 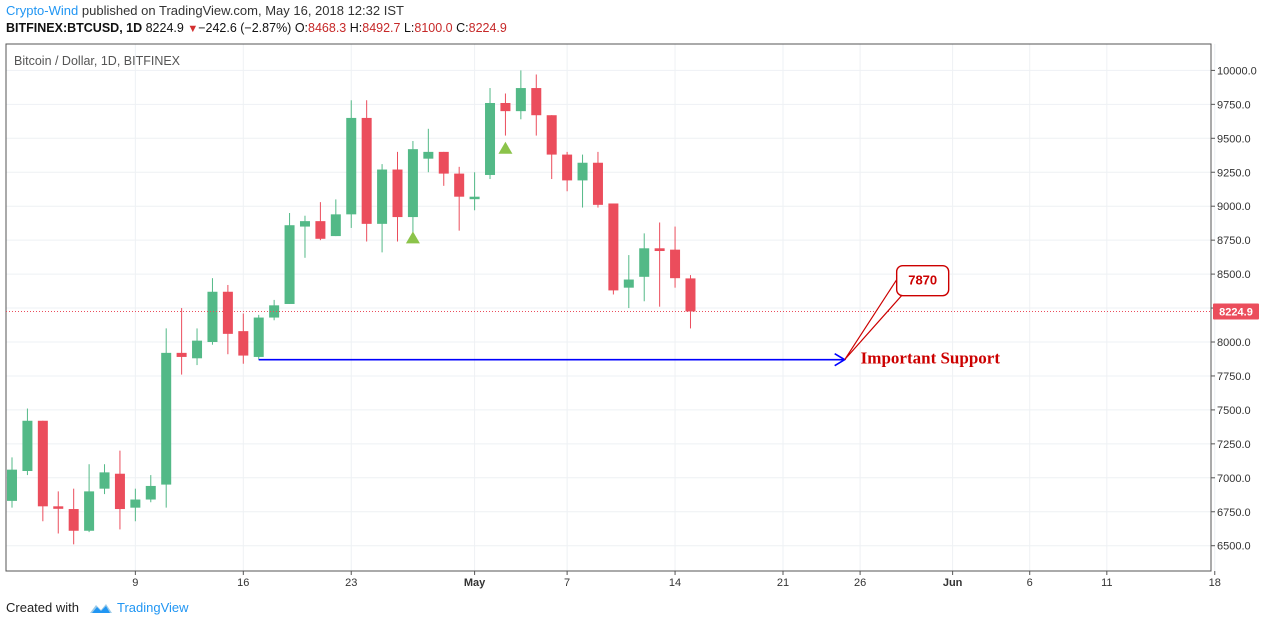 I want to click on y-tick-label: 8000.0, so click(x=1234, y=343).